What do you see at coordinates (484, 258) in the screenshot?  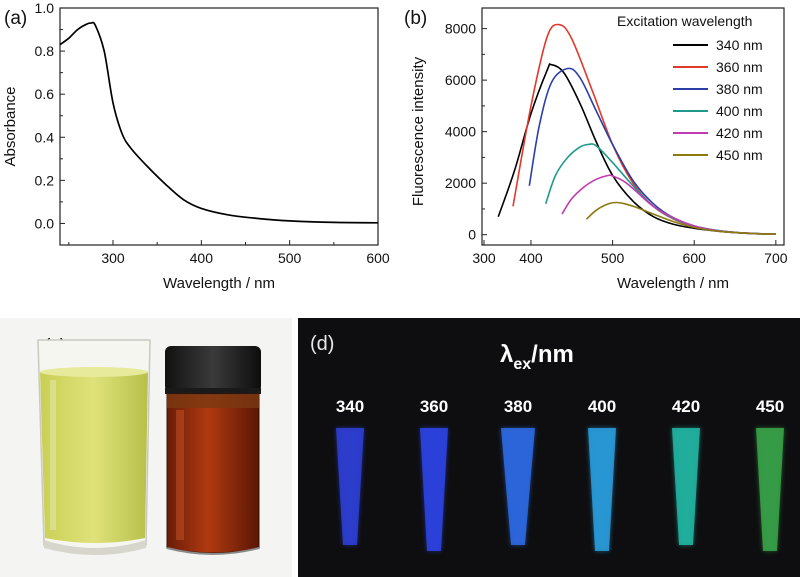 I see `panel-b-xtick-label: 300` at bounding box center [484, 258].